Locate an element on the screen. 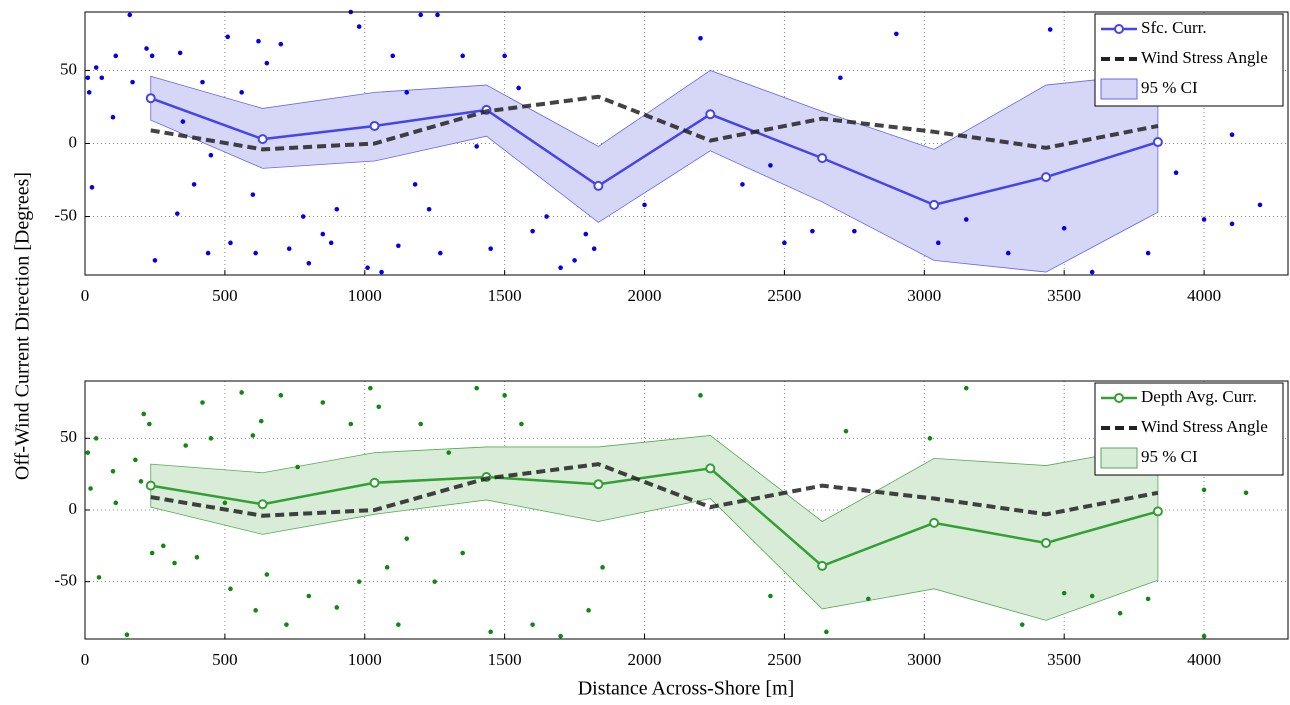  legend-label: Depth Avg. Curr. is located at coordinates (1199, 396).